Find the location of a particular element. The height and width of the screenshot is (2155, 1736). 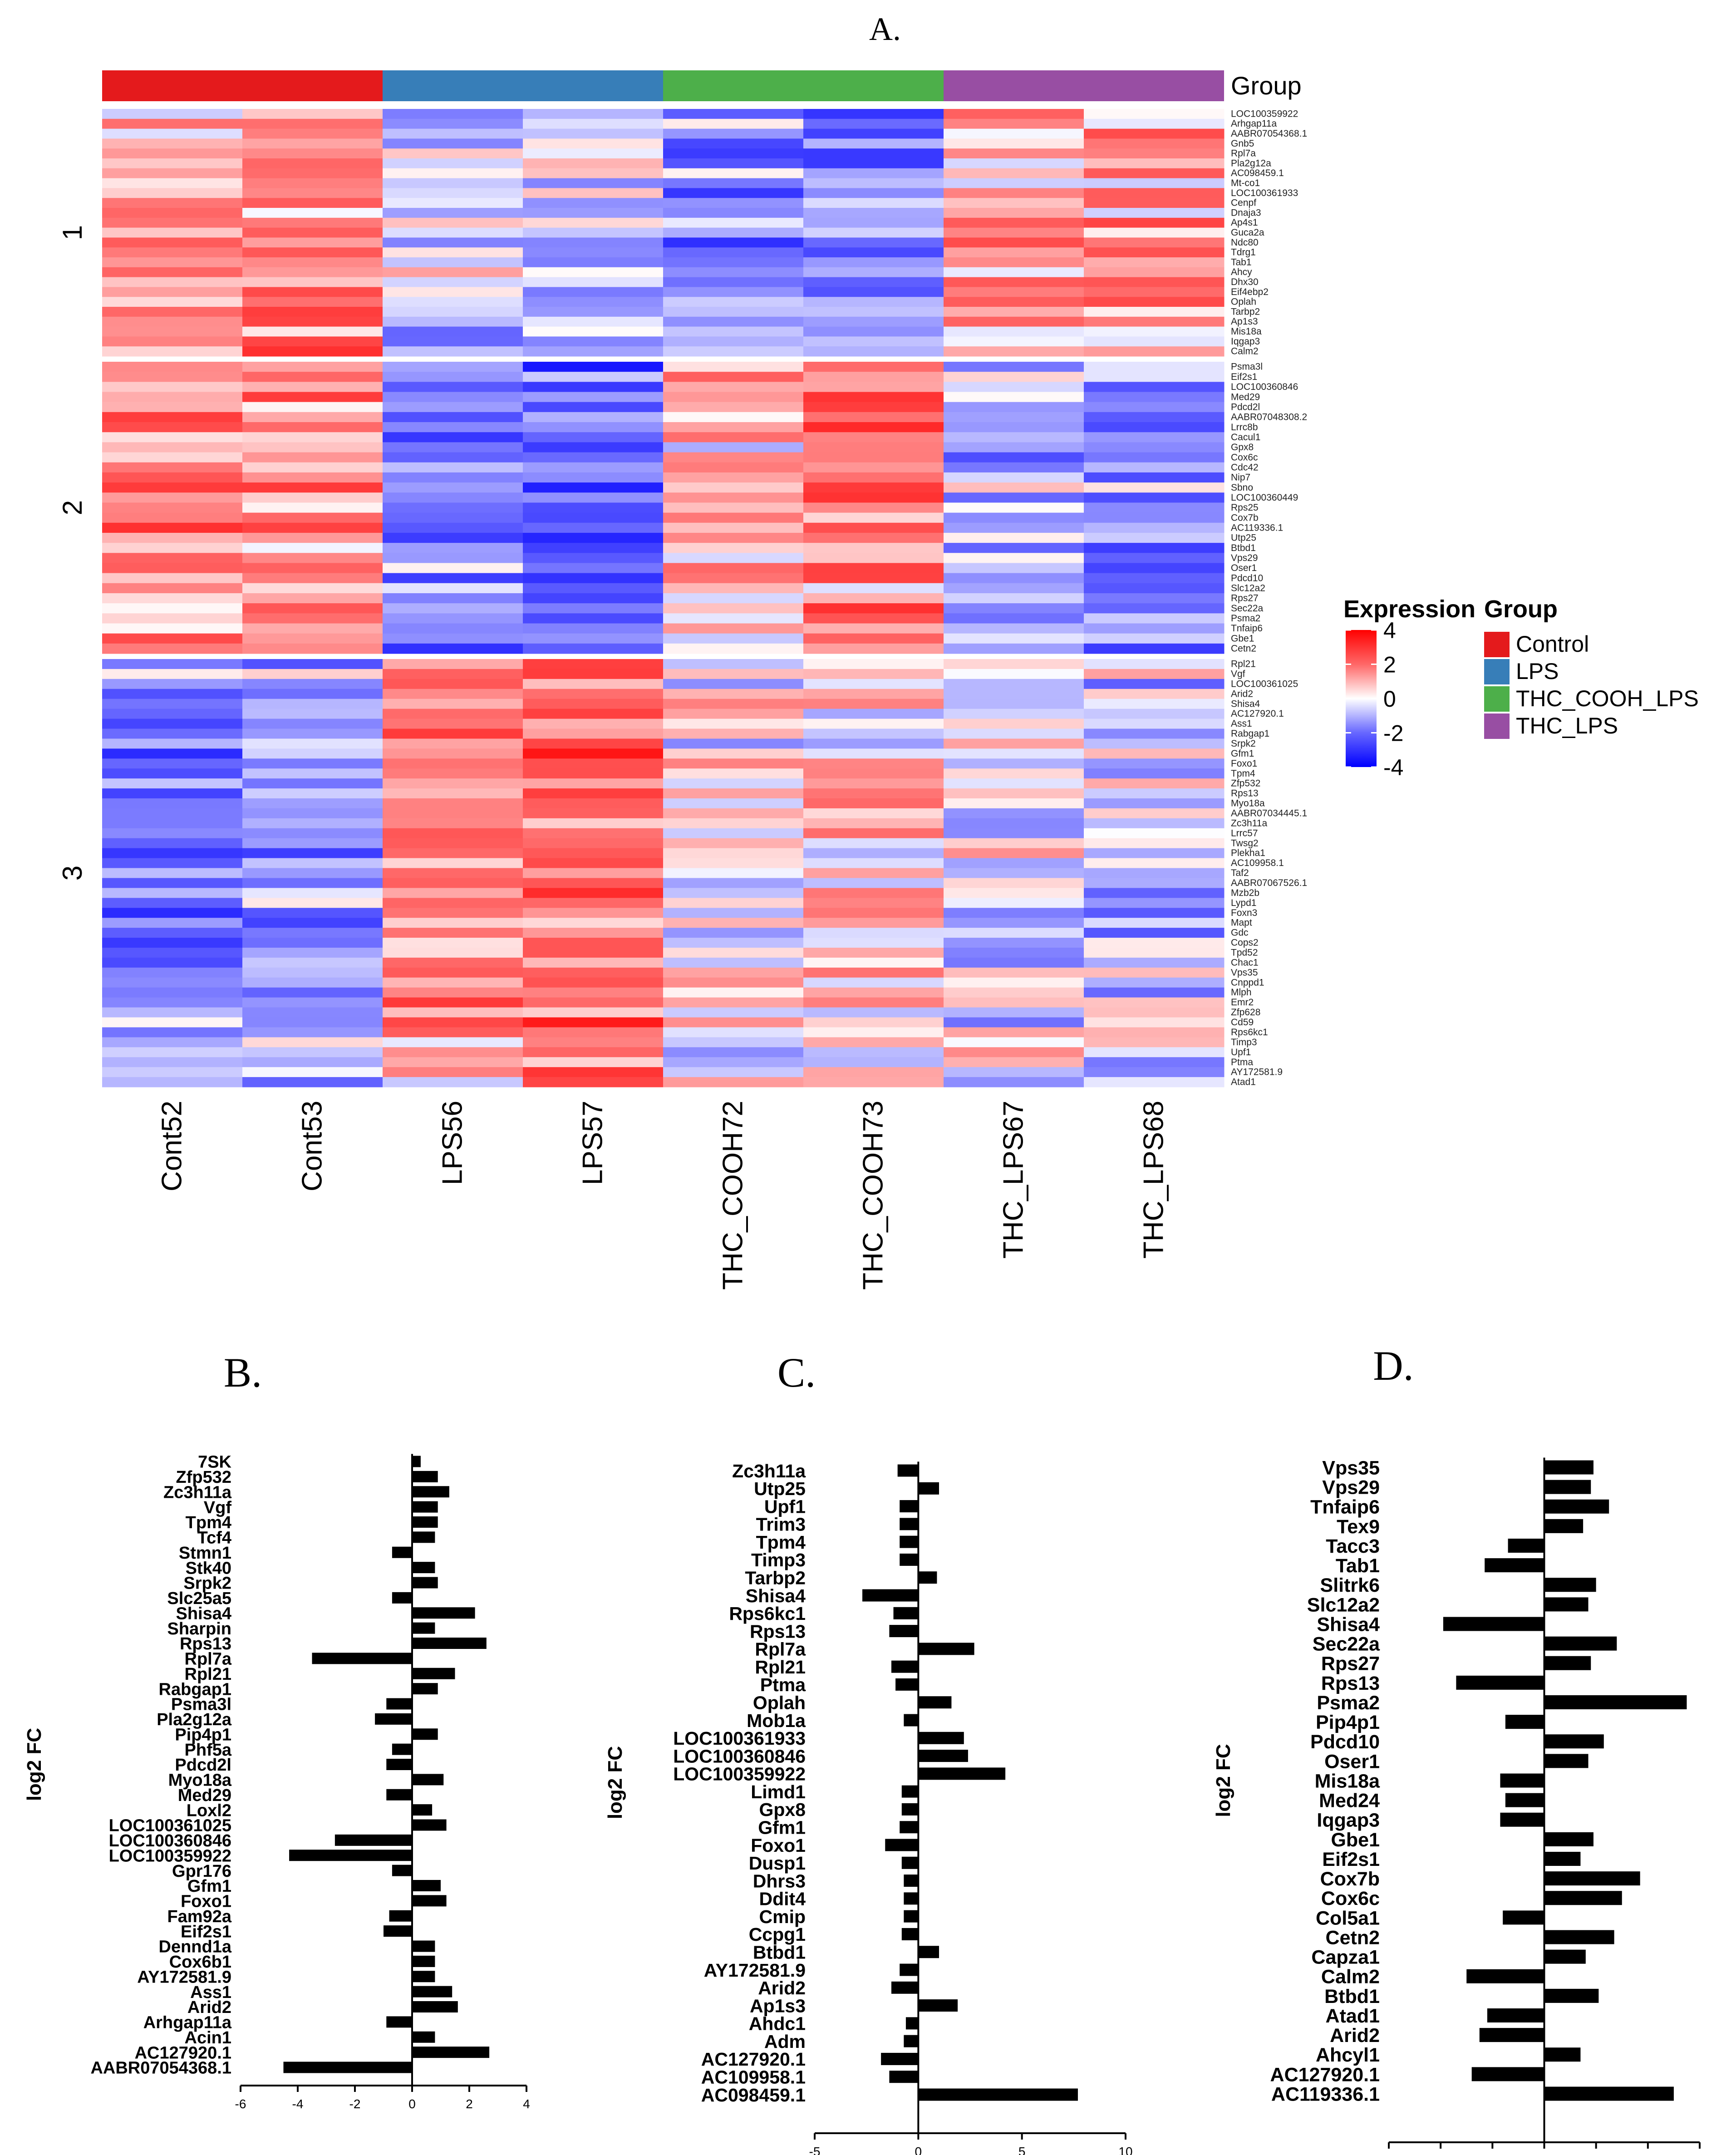

category-label: Tacc3 is located at coordinates (1353, 1546).